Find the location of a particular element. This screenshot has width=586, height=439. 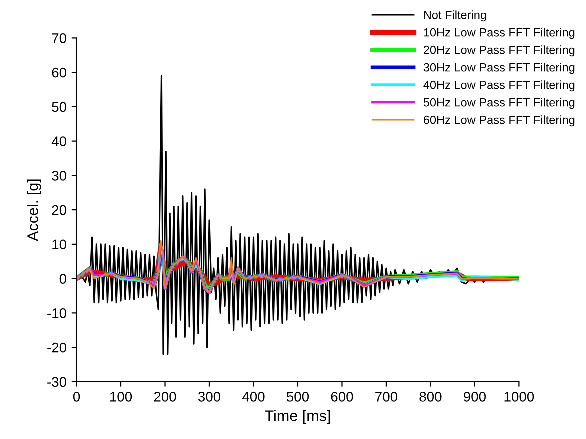

legend-label: Not Filtering is located at coordinates (455, 16).